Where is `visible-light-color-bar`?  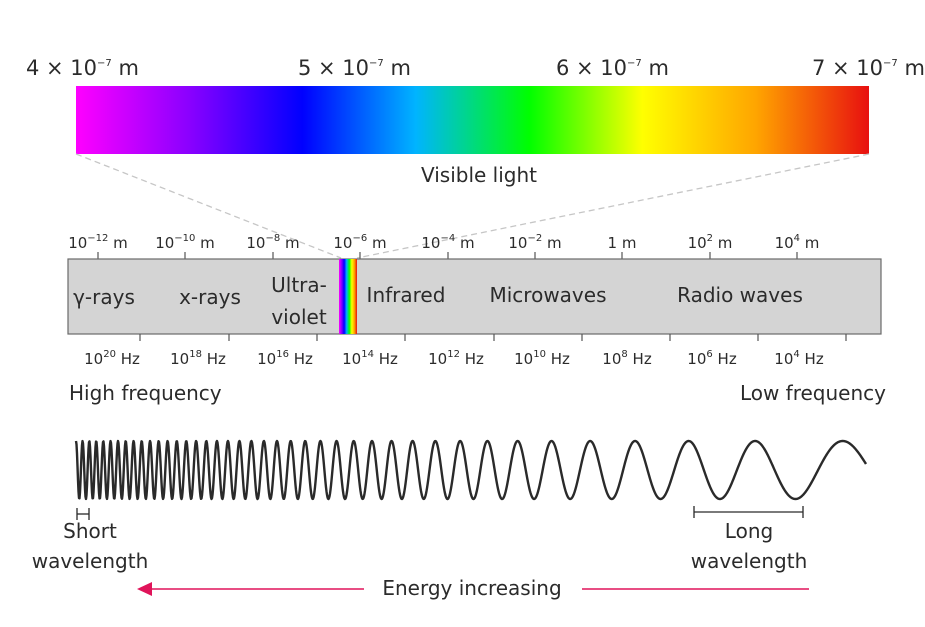
visible-light-color-bar is located at coordinates (472, 120).